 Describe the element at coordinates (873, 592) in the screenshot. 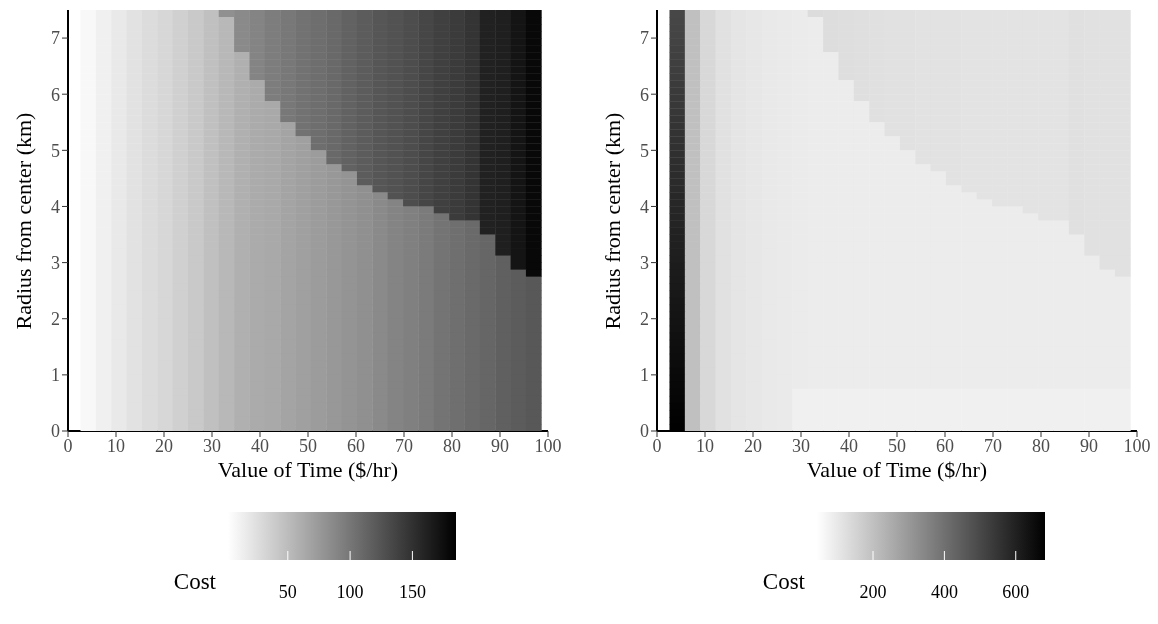

I see `color-bar-label: 200` at that location.